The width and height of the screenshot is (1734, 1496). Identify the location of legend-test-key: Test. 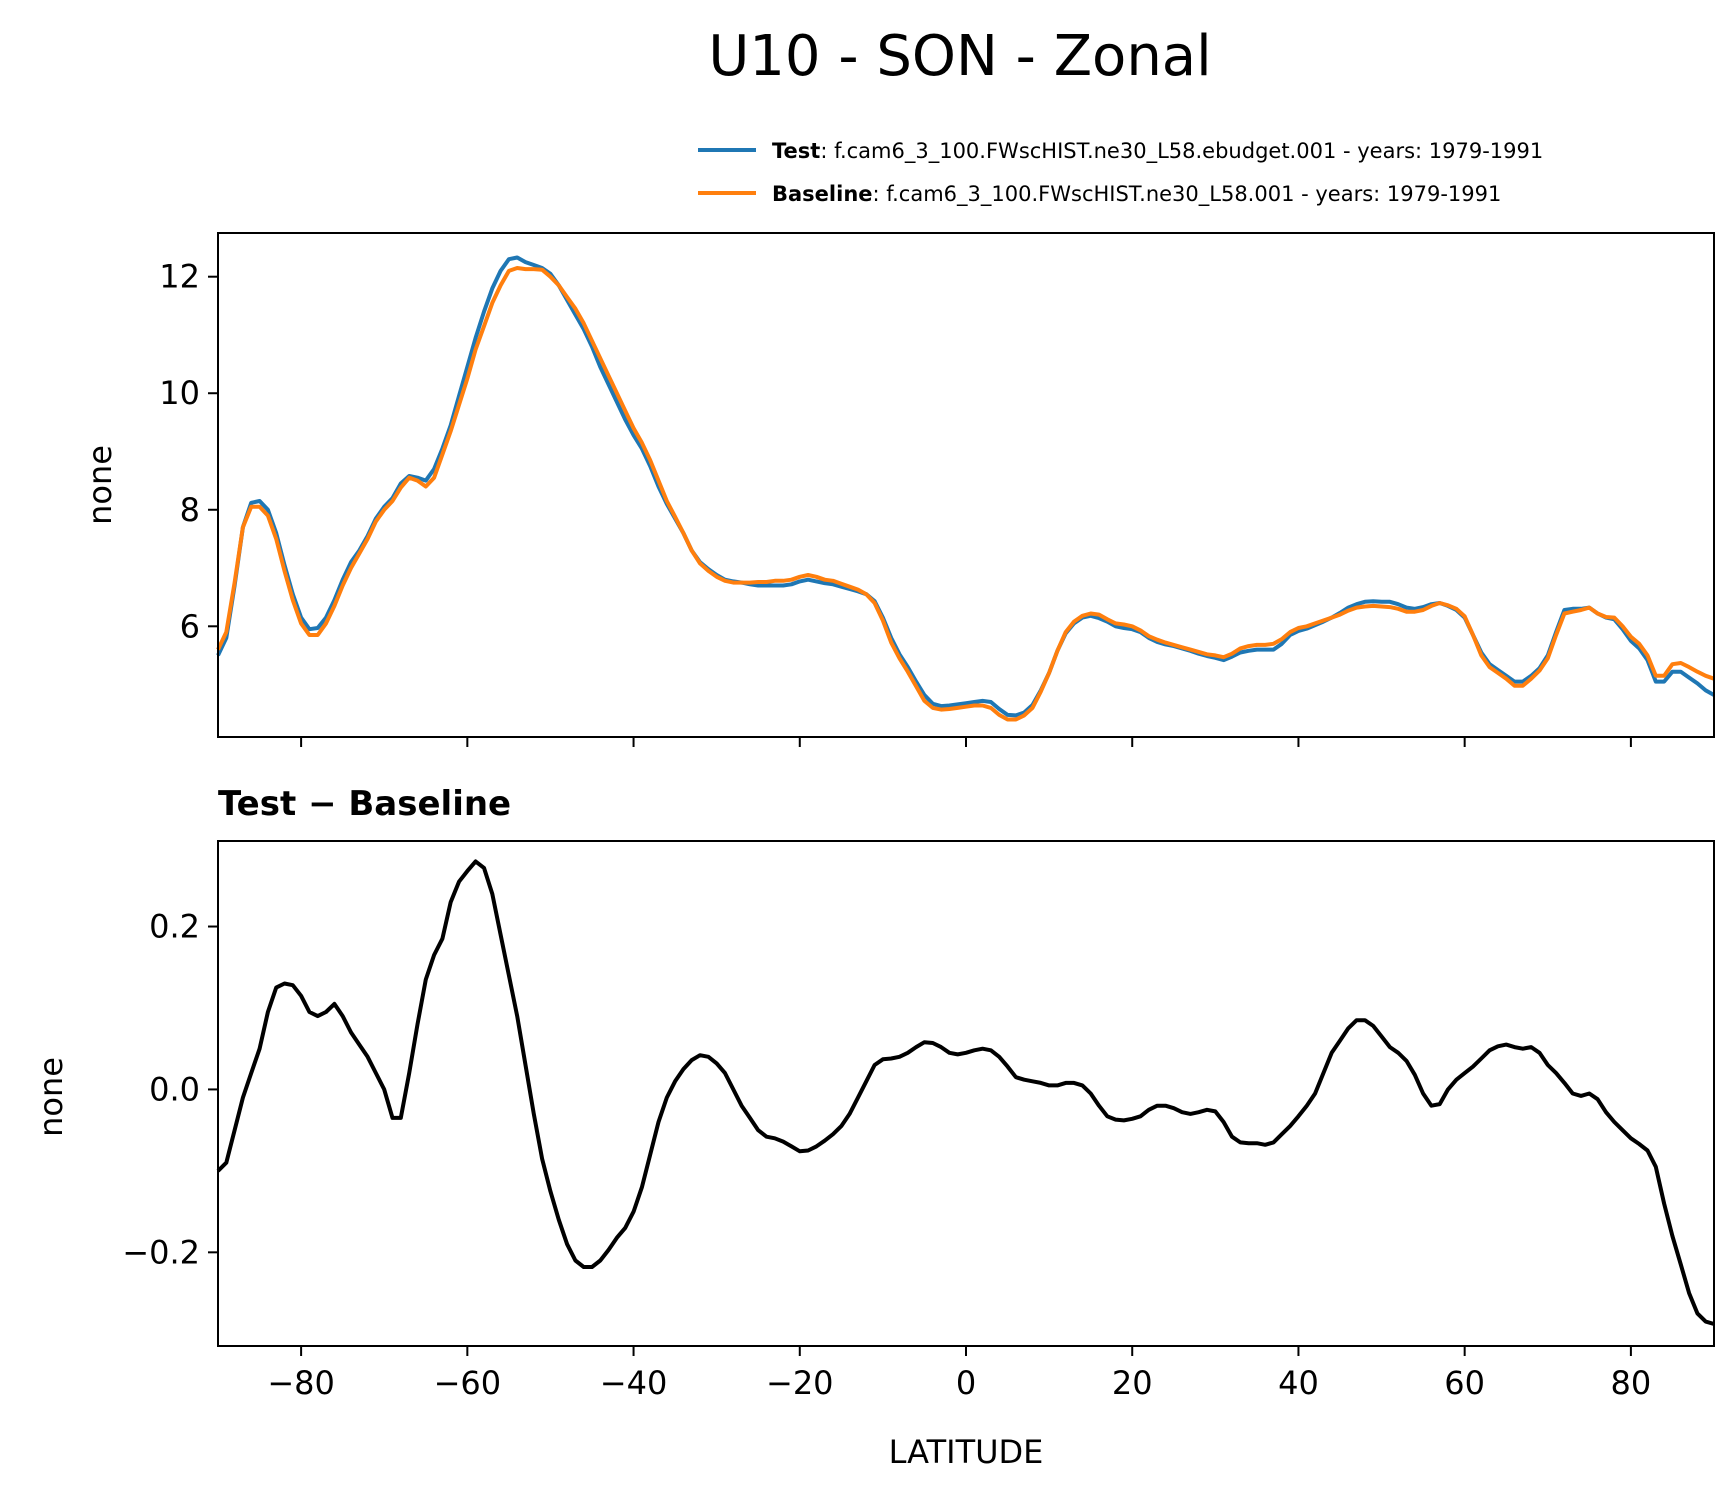
(796, 151).